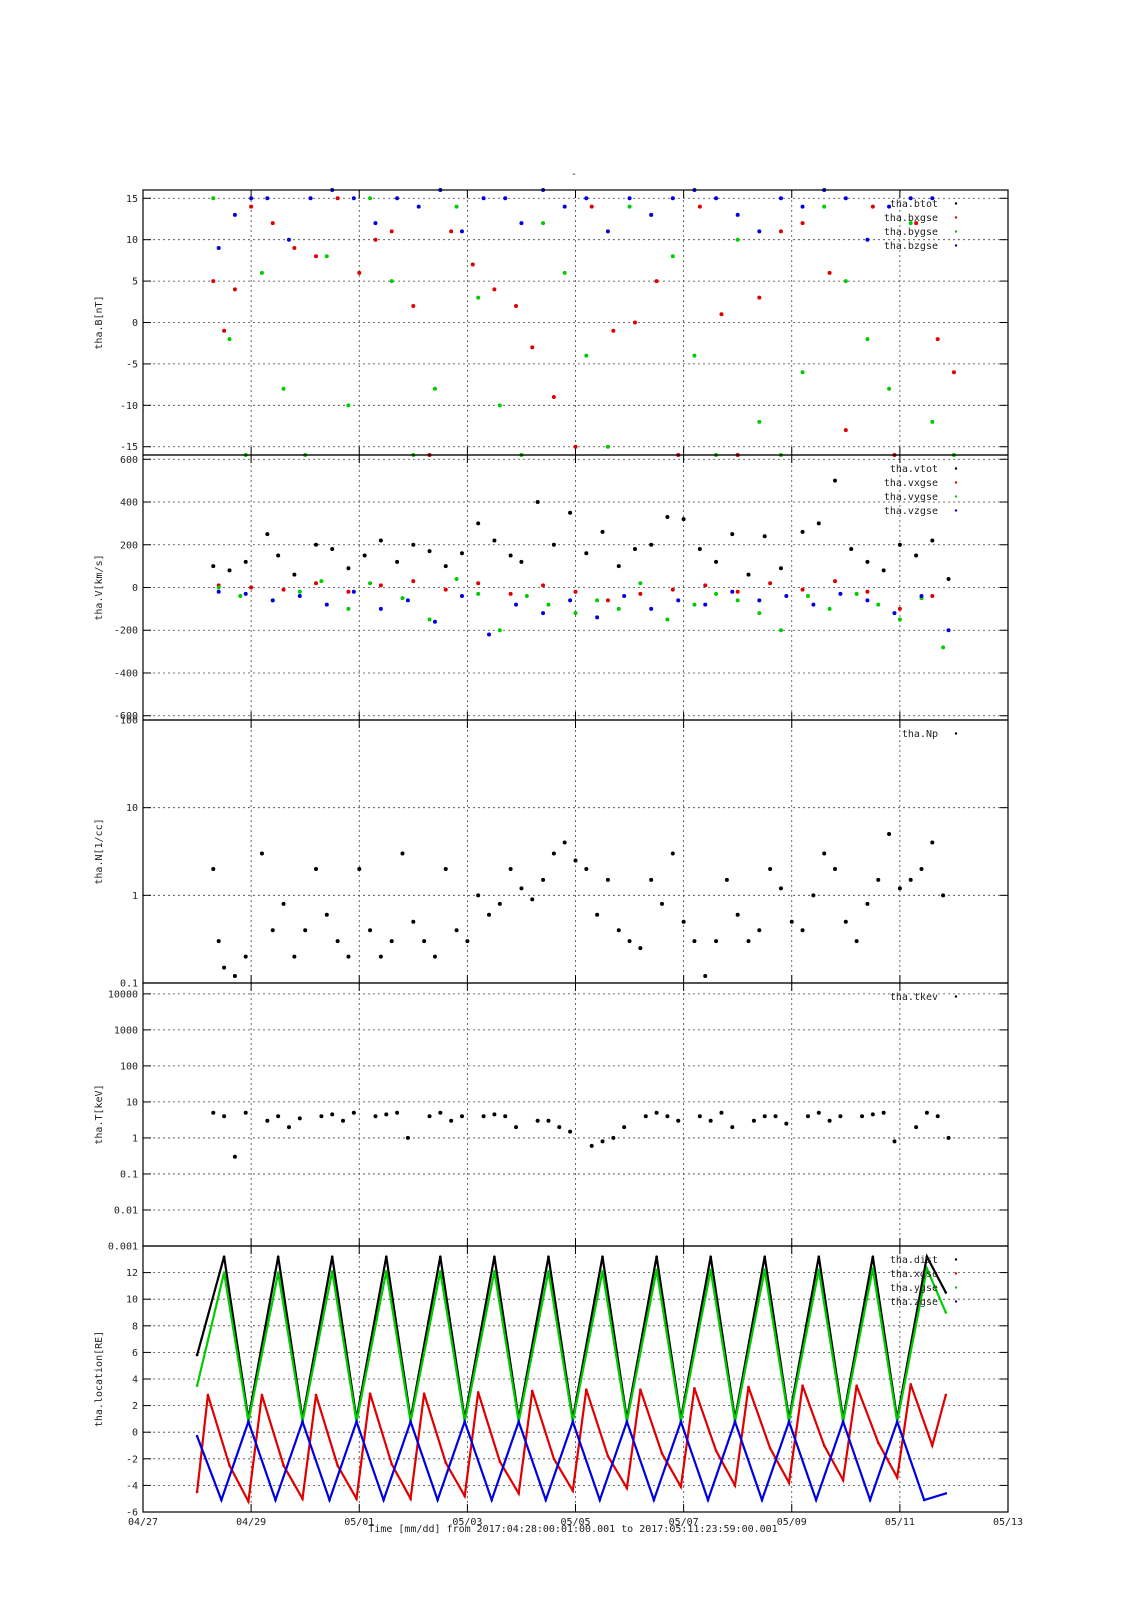  I want to click on series-line-tha.ygse, so click(571, 1343).